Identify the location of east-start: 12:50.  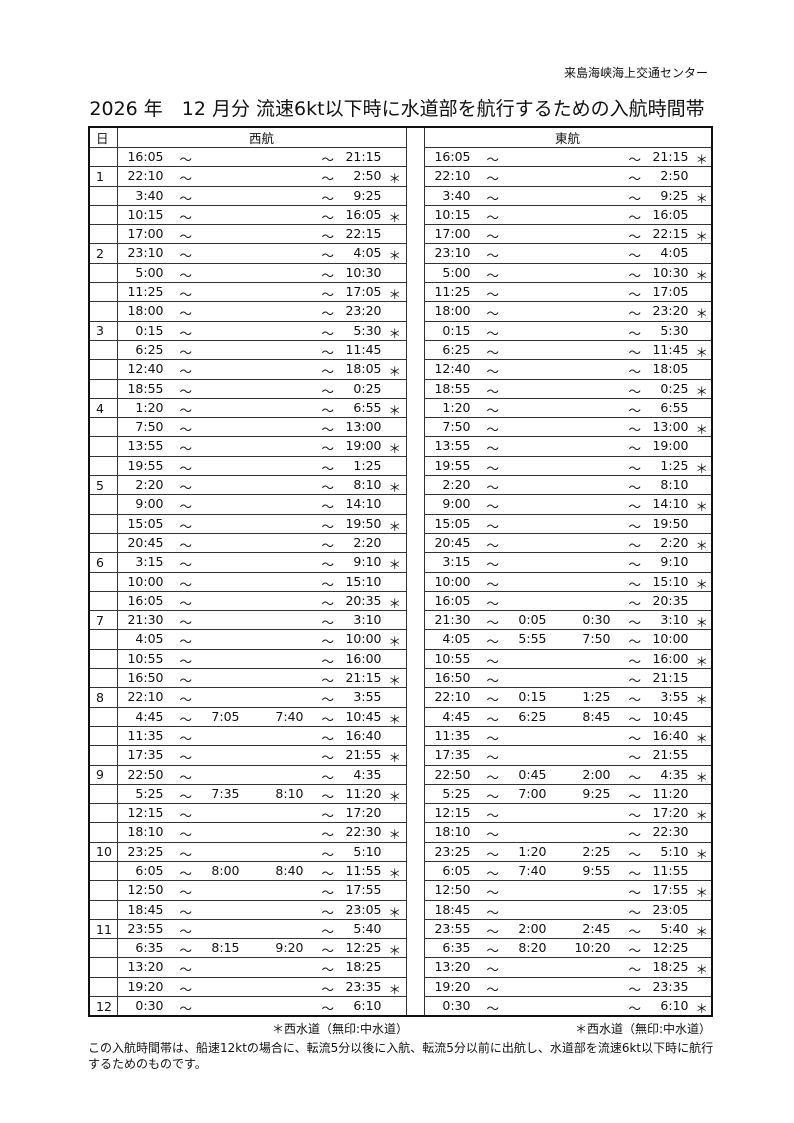
(452, 890).